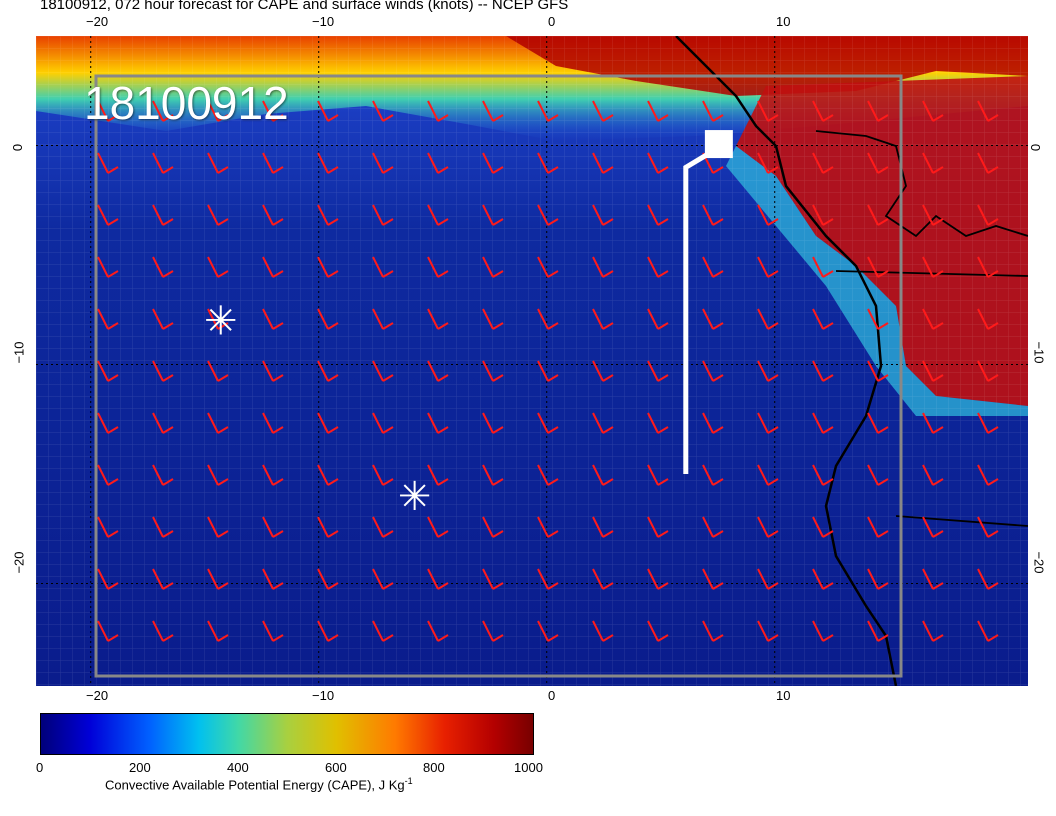 Image resolution: width=1056 pixels, height=816 pixels. Describe the element at coordinates (238, 767) in the screenshot. I see `colorbar-tick-400: 400` at that location.